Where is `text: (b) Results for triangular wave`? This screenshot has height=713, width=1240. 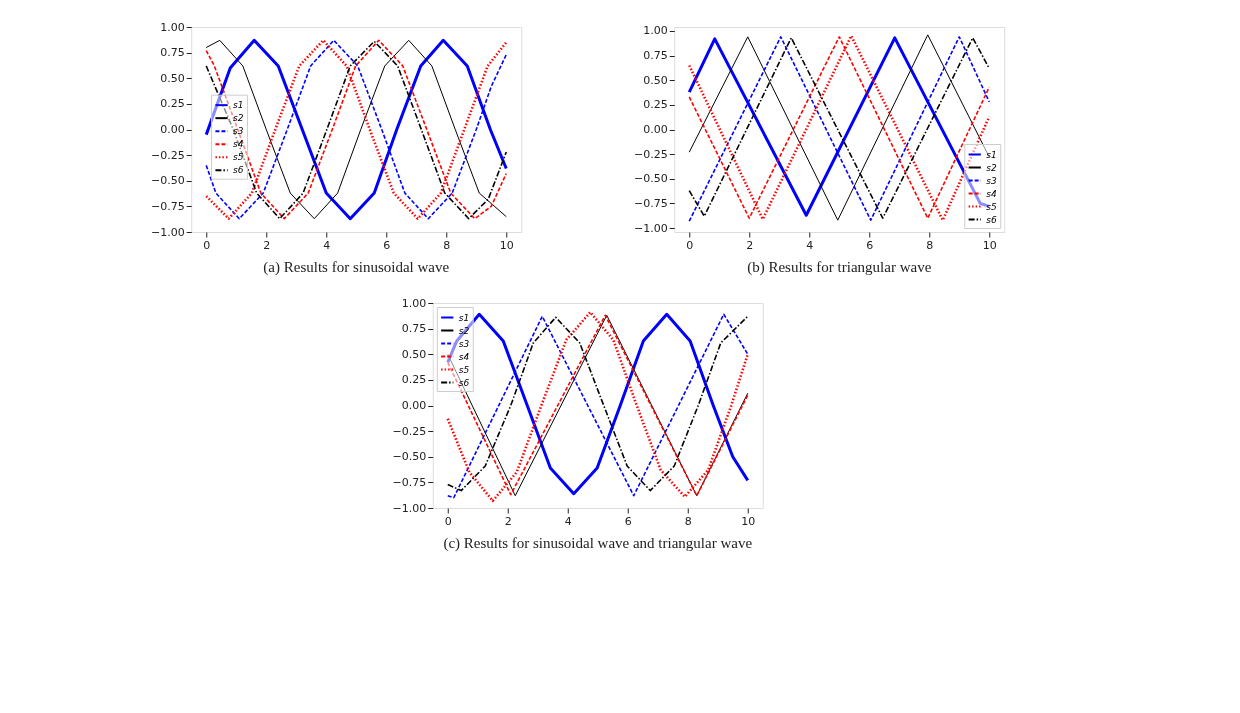
text: (b) Results for triangular wave is located at coordinates (839, 267).